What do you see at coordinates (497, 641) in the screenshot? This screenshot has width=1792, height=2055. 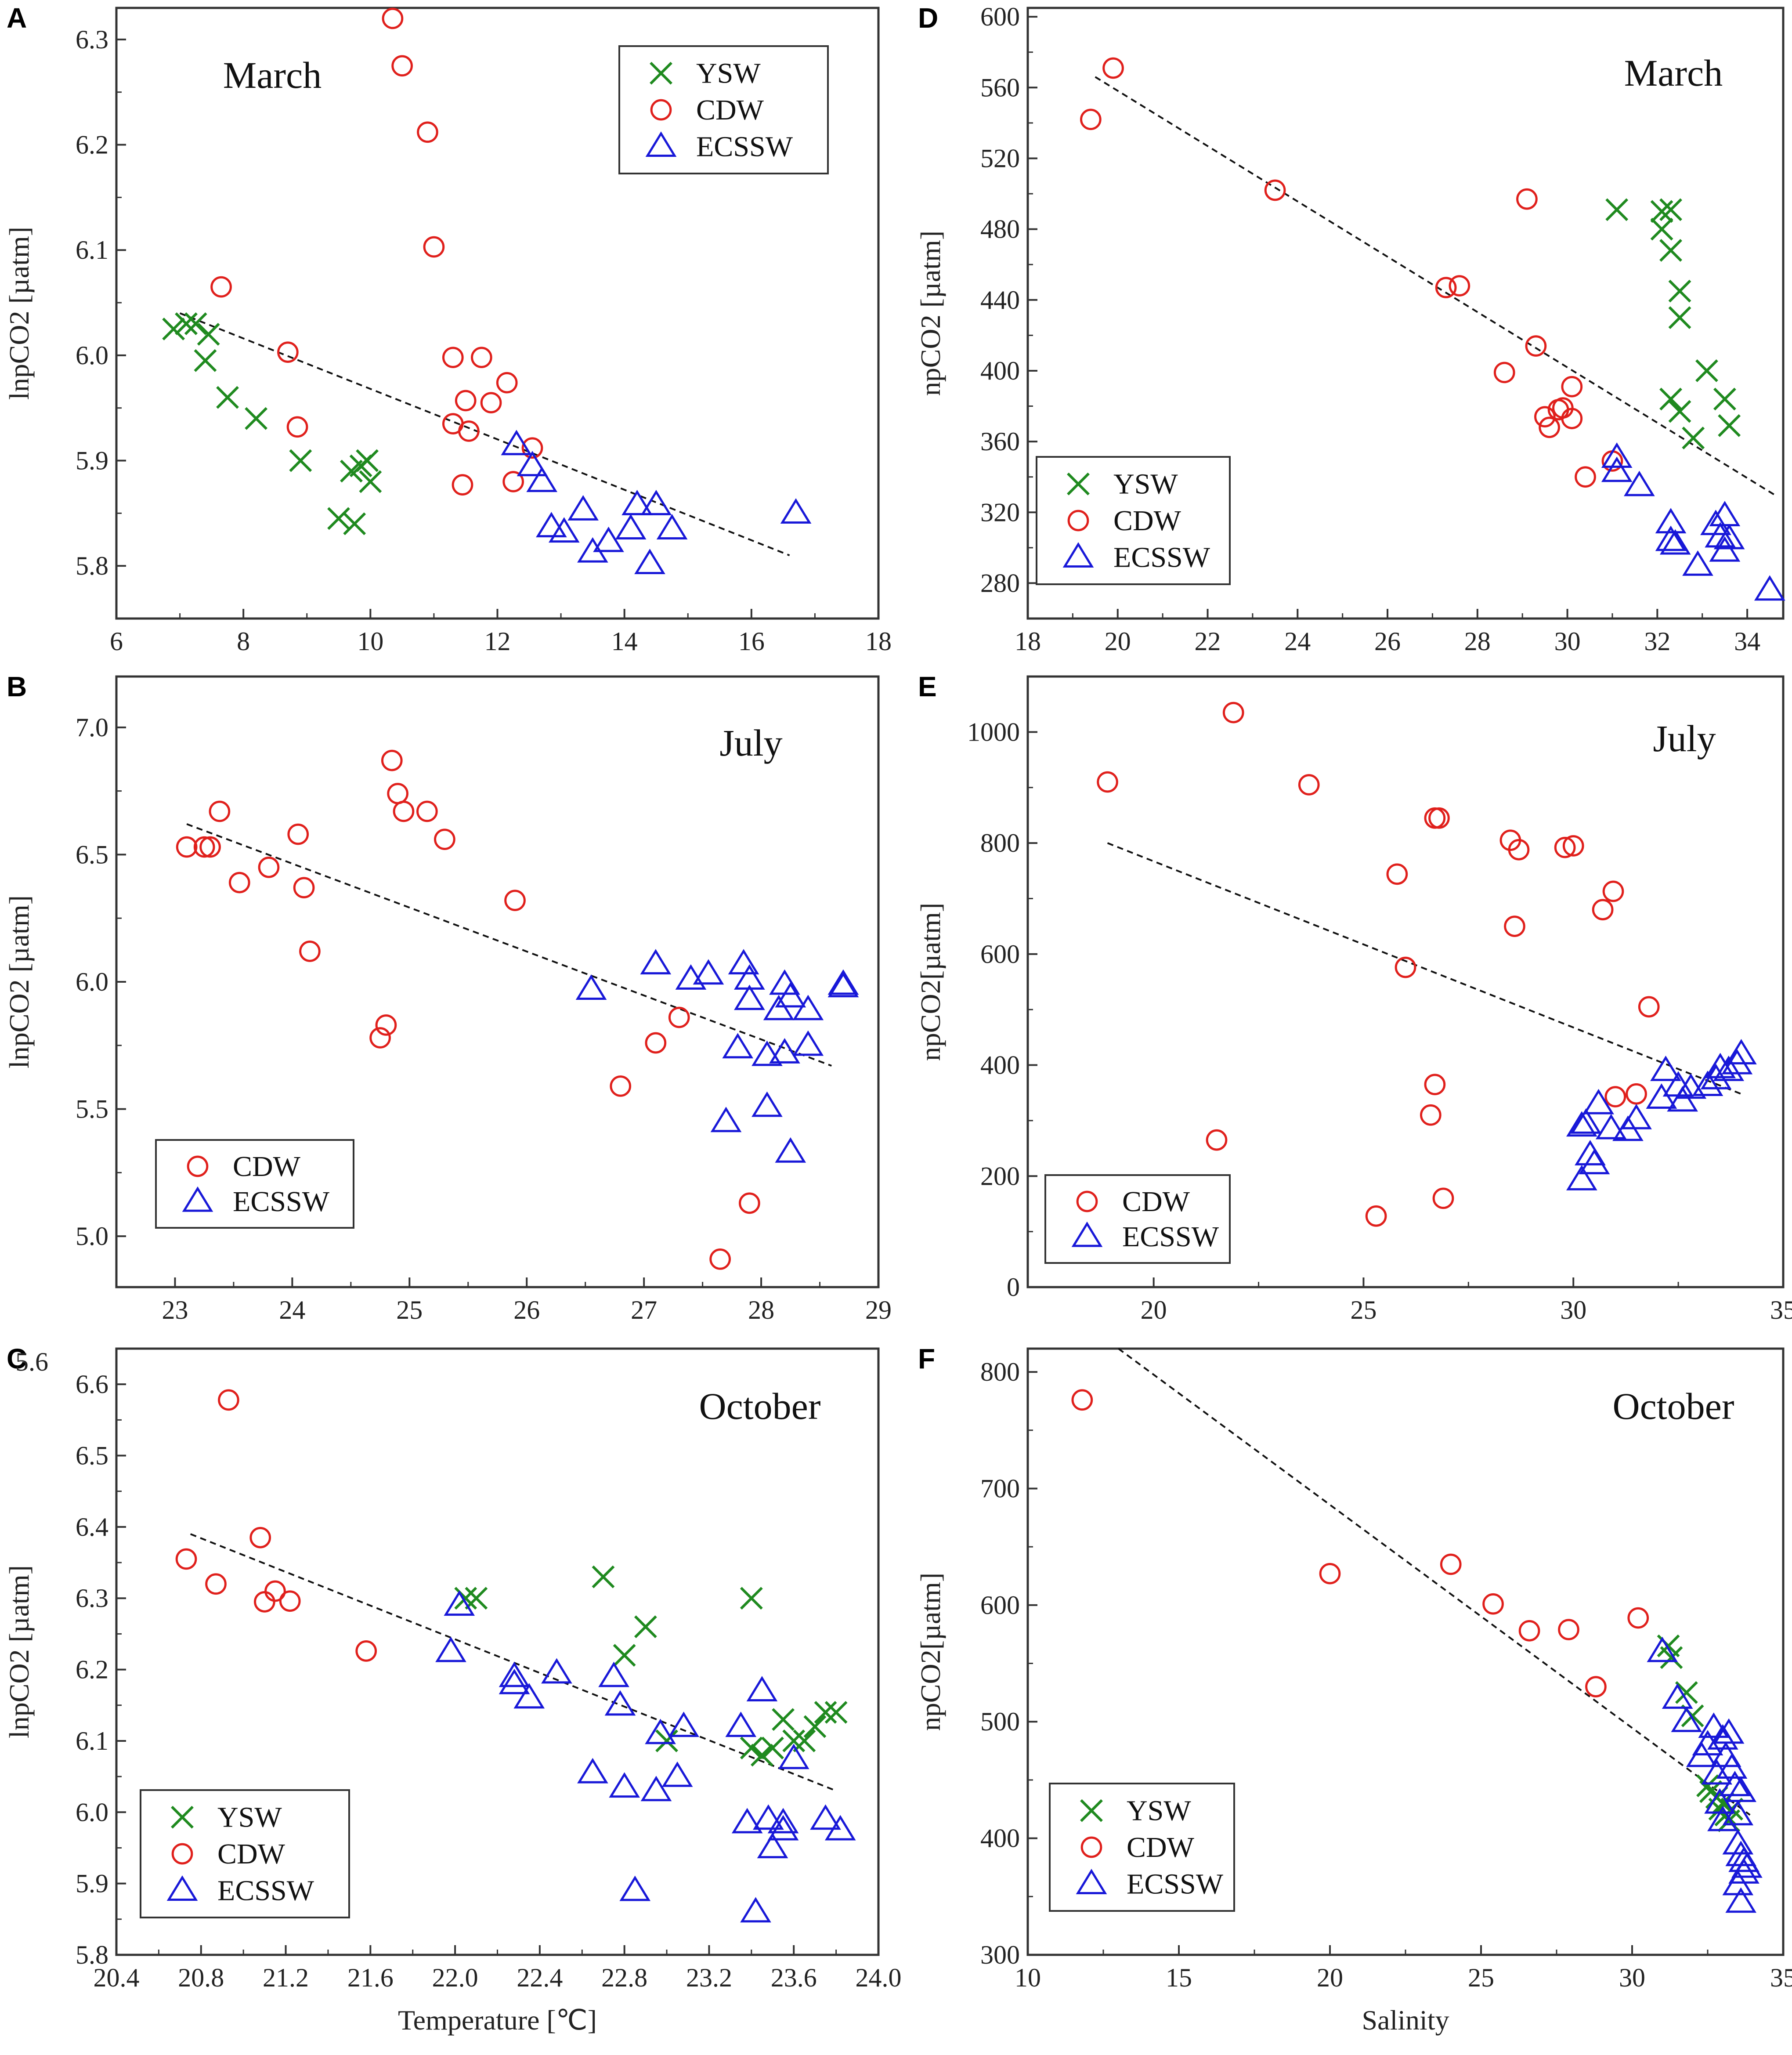 I see `x-tick-label: 12` at bounding box center [497, 641].